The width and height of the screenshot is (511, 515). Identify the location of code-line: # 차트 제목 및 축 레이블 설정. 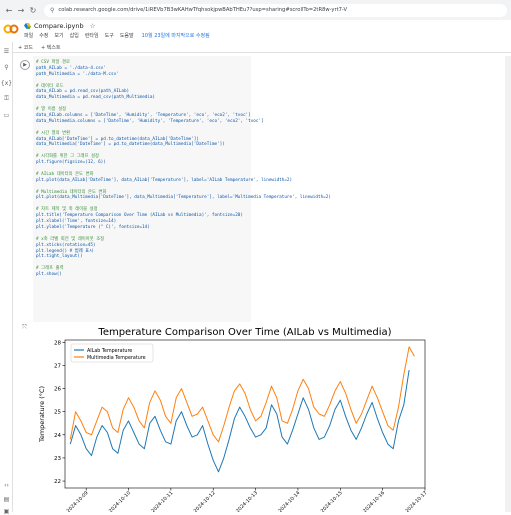
(67, 210).